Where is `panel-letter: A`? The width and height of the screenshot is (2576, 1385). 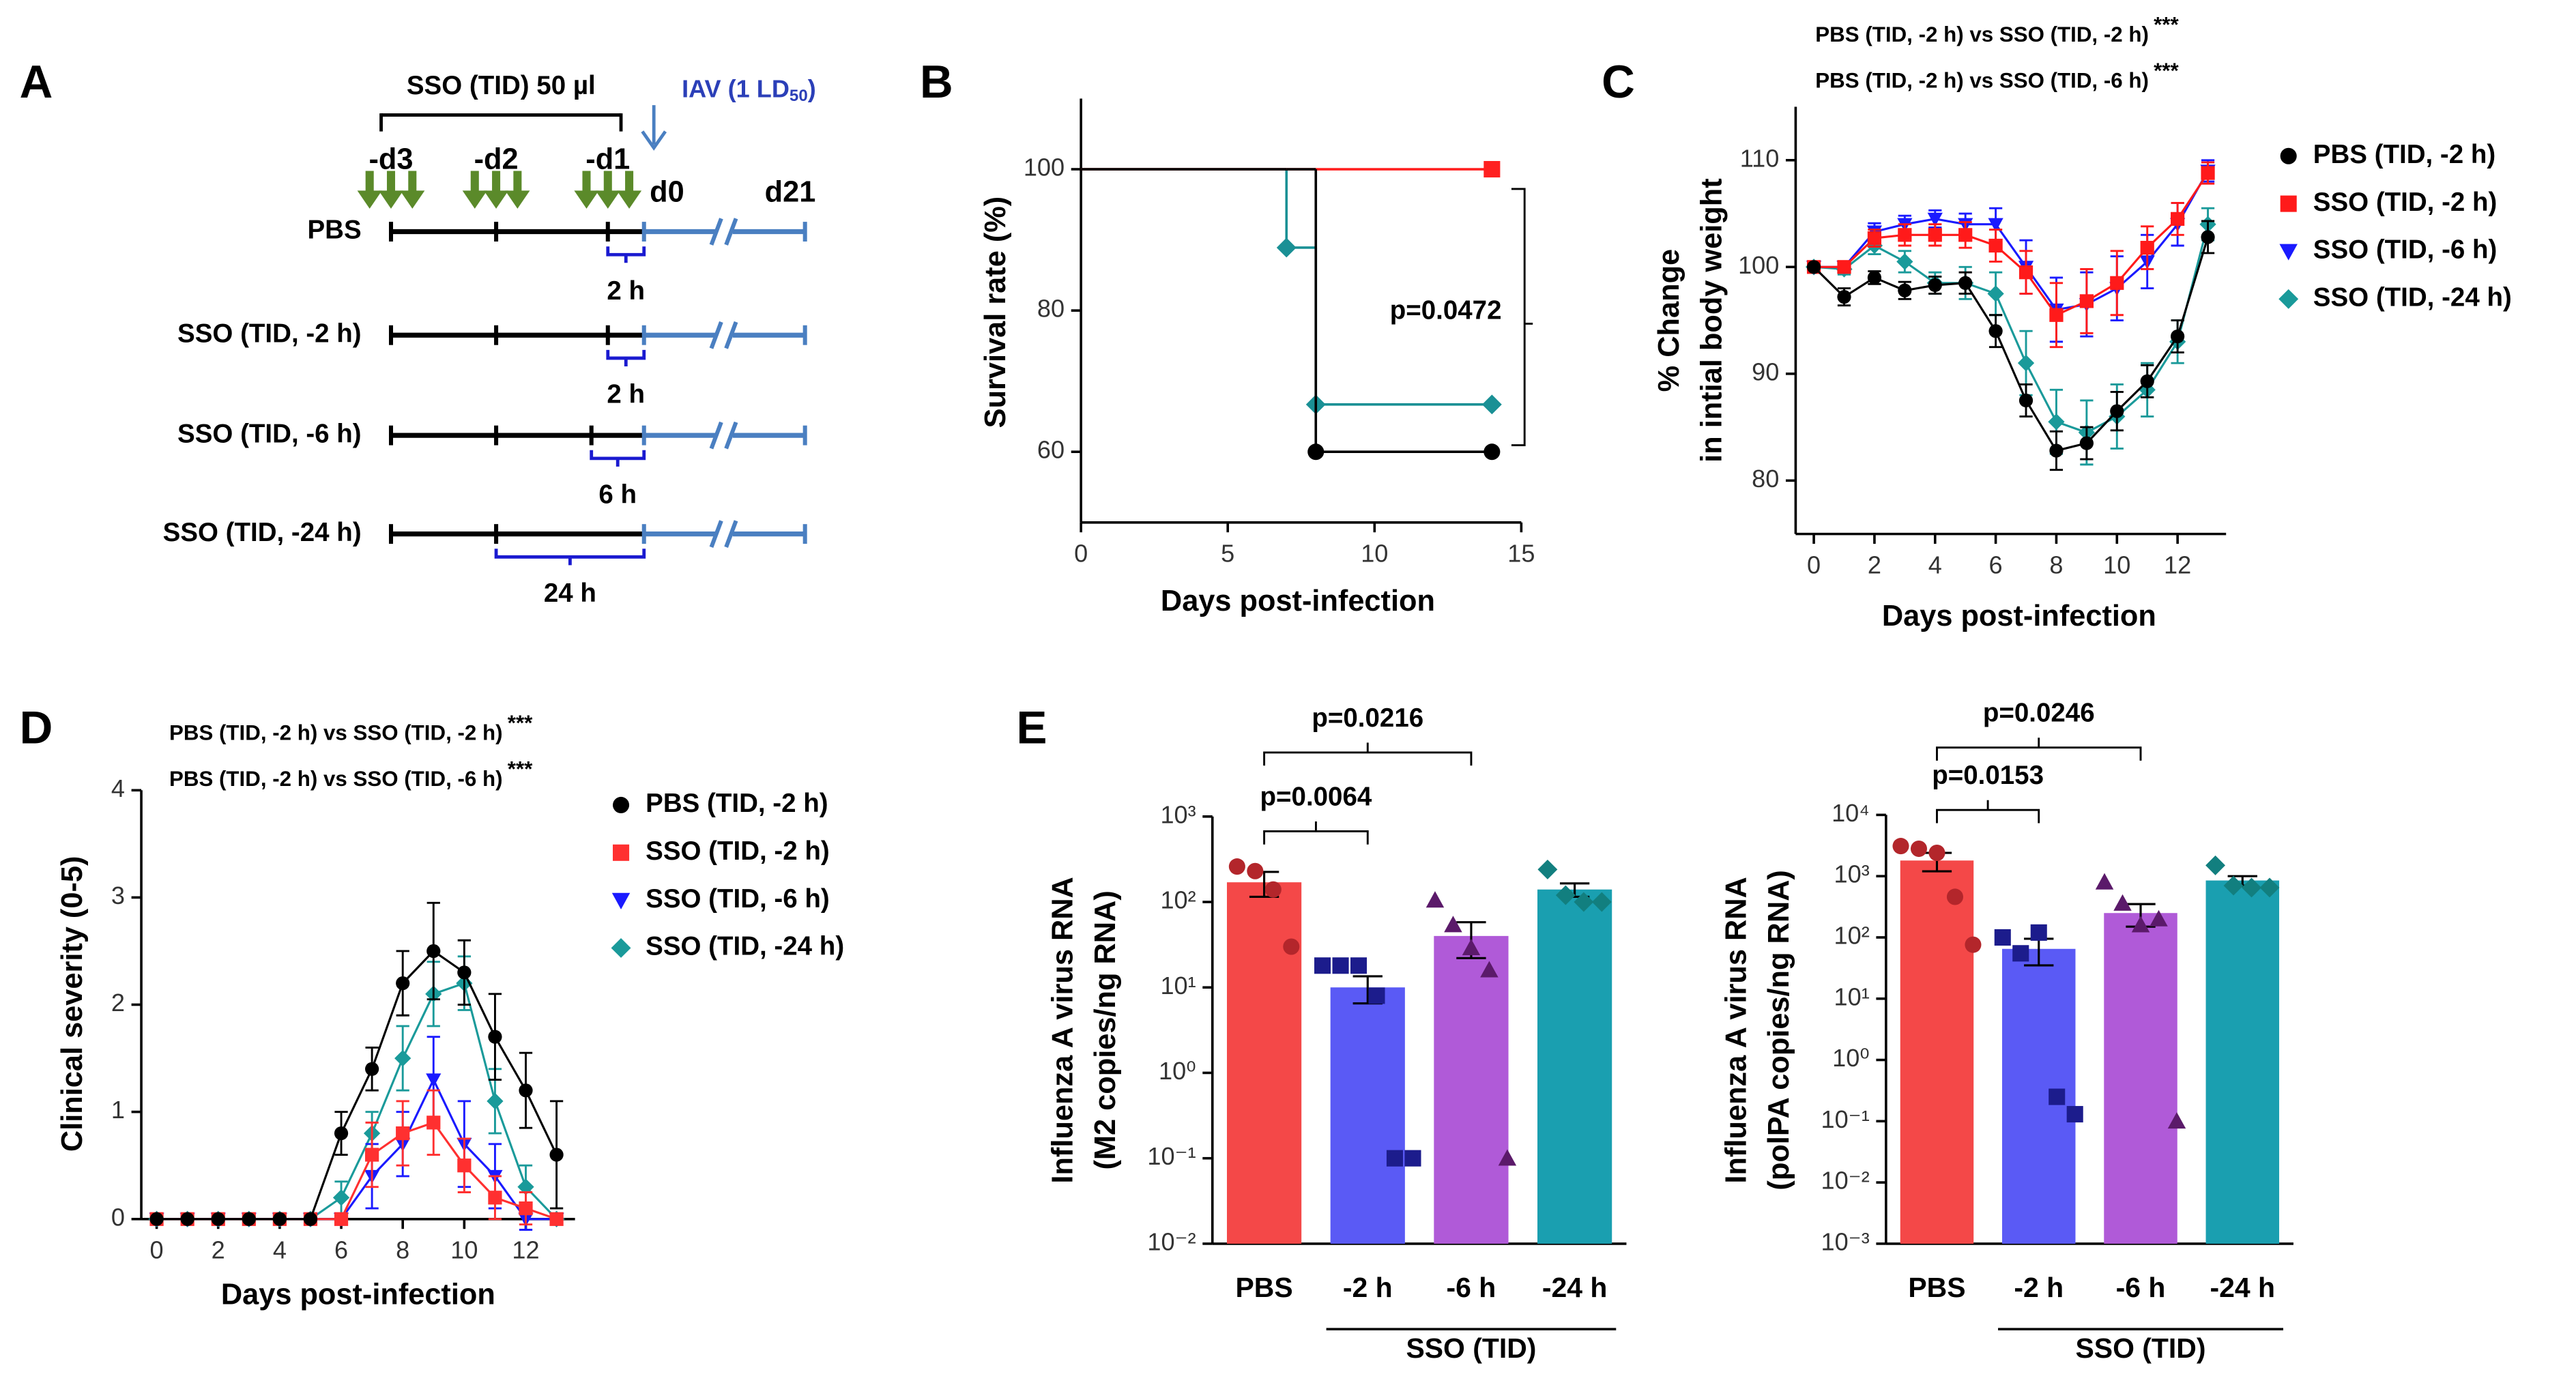 panel-letter: A is located at coordinates (36, 82).